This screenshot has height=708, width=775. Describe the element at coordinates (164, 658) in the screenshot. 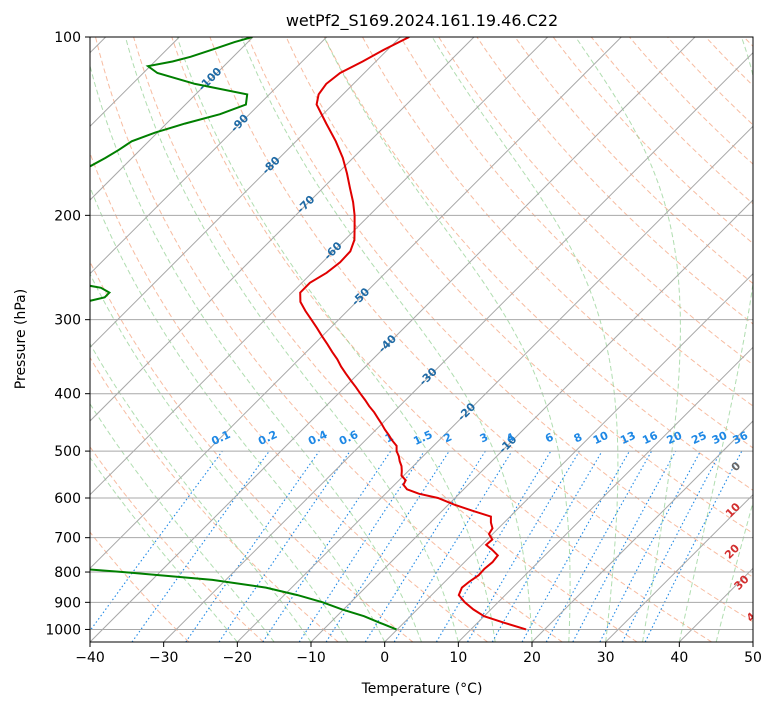

I see `x-tick-label: −30` at that location.